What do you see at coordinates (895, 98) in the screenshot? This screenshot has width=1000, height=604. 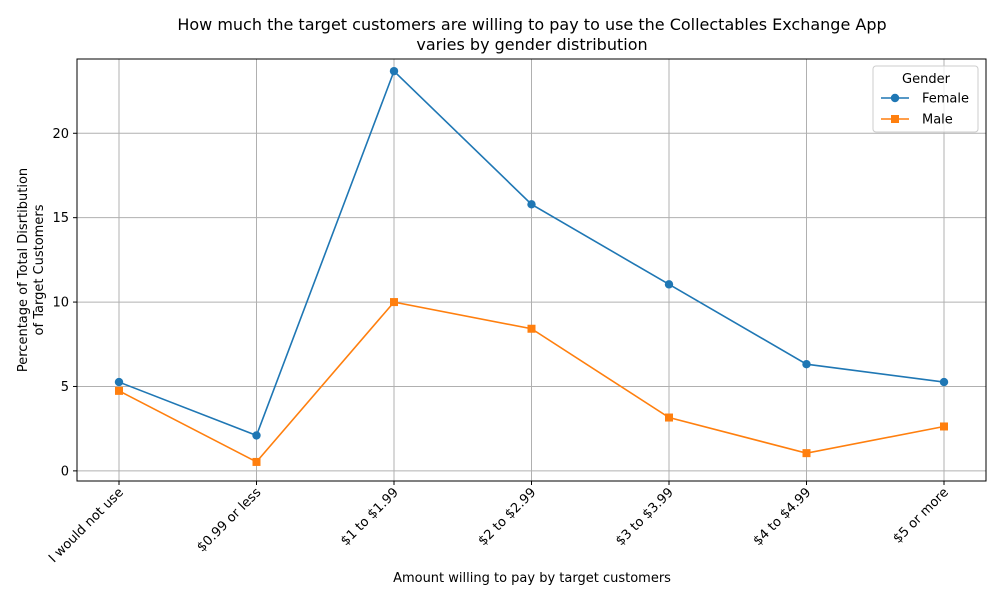 I see `legend-marker-female` at bounding box center [895, 98].